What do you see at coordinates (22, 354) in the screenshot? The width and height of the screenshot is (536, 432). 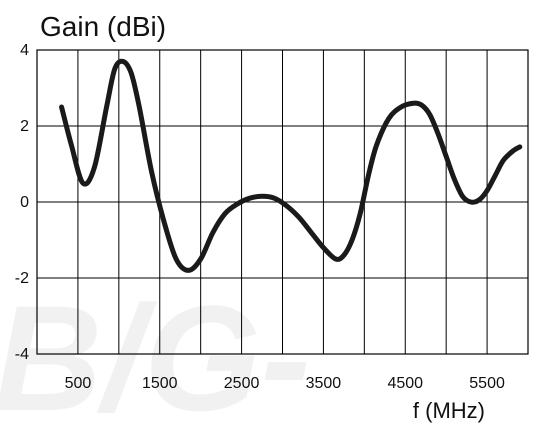 I see `y-tick-label: -4` at bounding box center [22, 354].